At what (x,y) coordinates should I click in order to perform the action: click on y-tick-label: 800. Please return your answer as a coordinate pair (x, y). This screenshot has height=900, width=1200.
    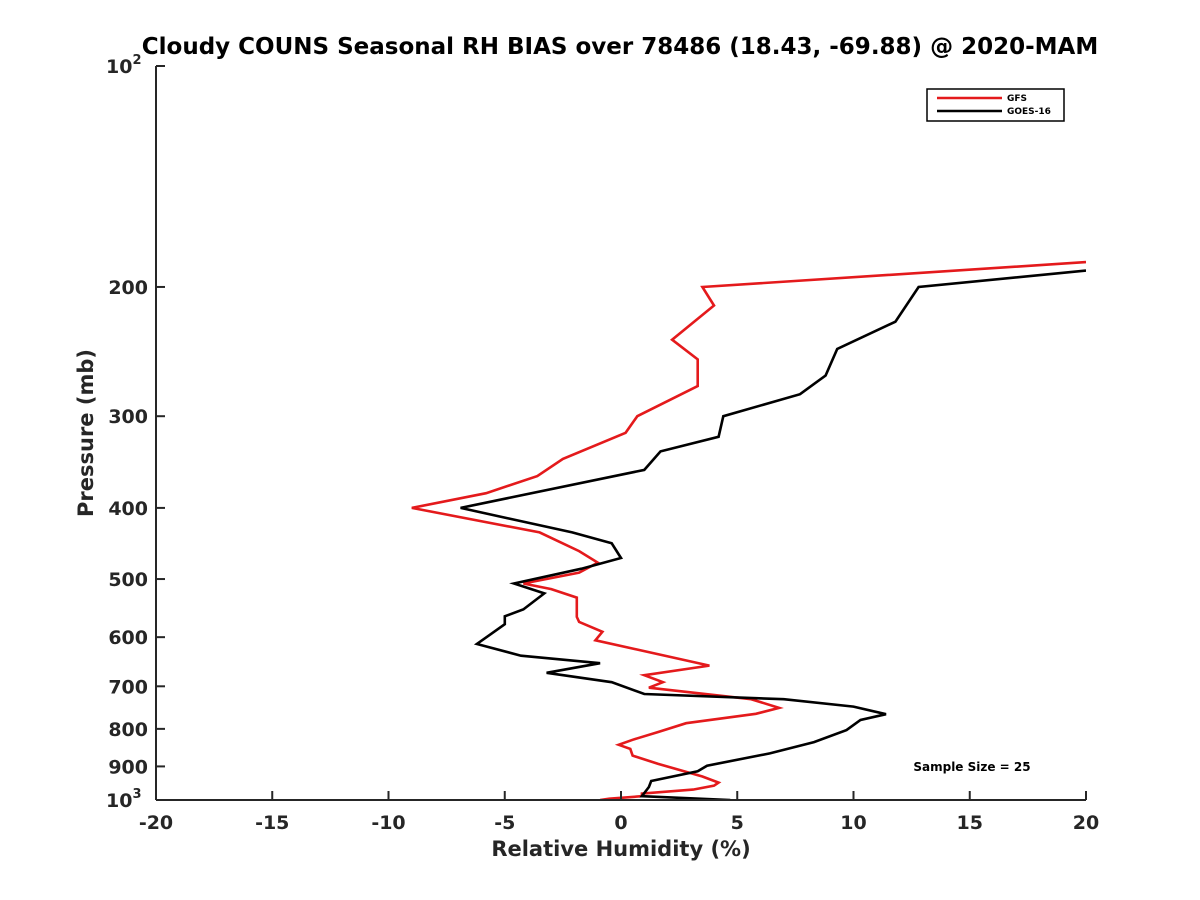
    Looking at the image, I should click on (128, 730).